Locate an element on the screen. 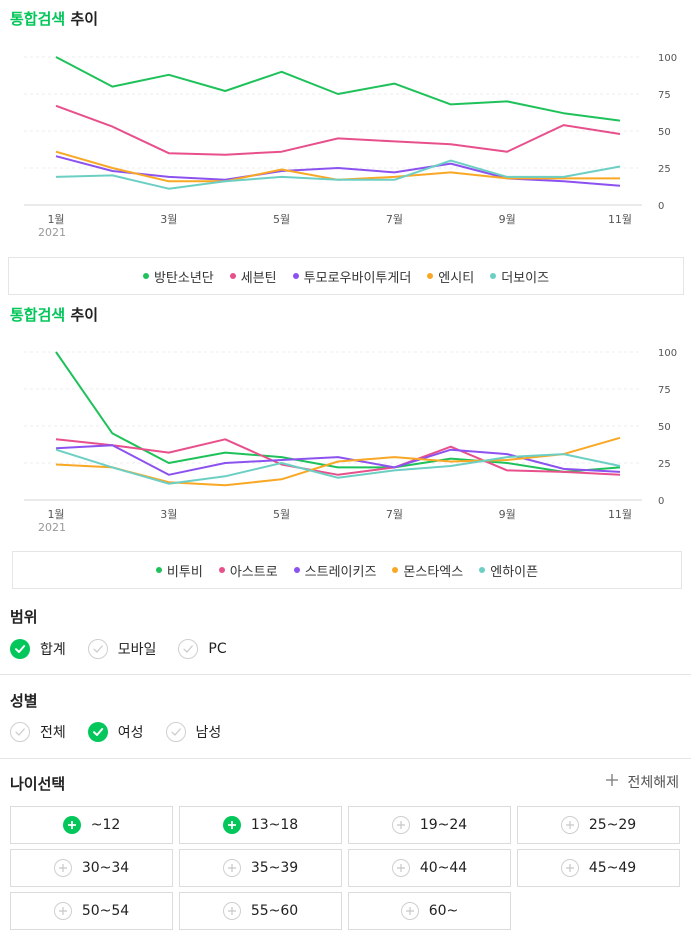 The width and height of the screenshot is (691, 936). gender-option: 남성 is located at coordinates (193, 732).